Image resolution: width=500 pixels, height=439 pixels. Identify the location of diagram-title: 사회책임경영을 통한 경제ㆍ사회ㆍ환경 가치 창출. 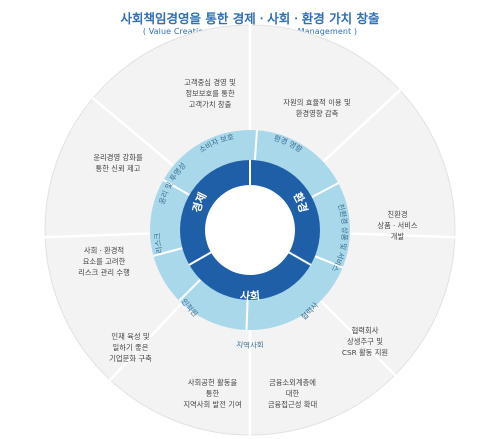
(250, 18).